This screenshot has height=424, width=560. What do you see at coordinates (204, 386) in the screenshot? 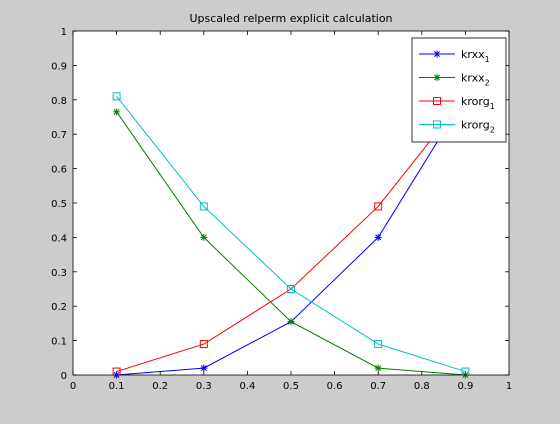
I see `x-tick-label: 0.3` at bounding box center [204, 386].